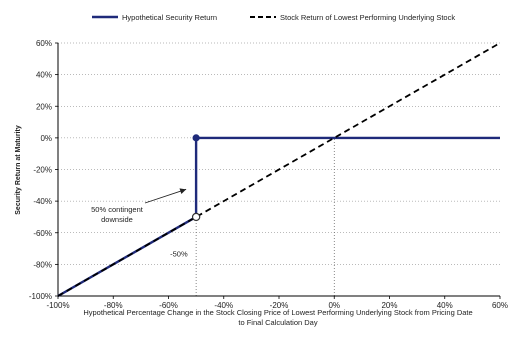 The height and width of the screenshot is (338, 510). I want to click on x-tick-label: -60%, so click(168, 305).